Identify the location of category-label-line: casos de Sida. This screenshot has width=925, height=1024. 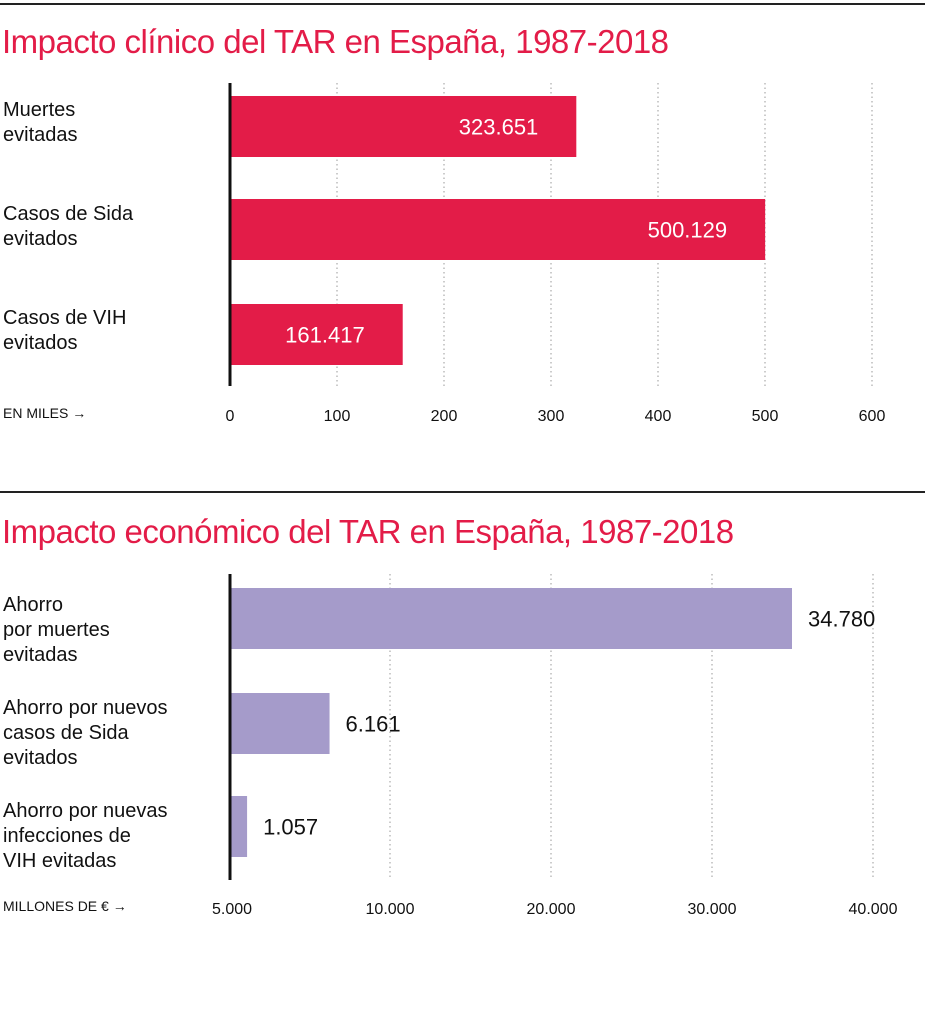
(85, 733).